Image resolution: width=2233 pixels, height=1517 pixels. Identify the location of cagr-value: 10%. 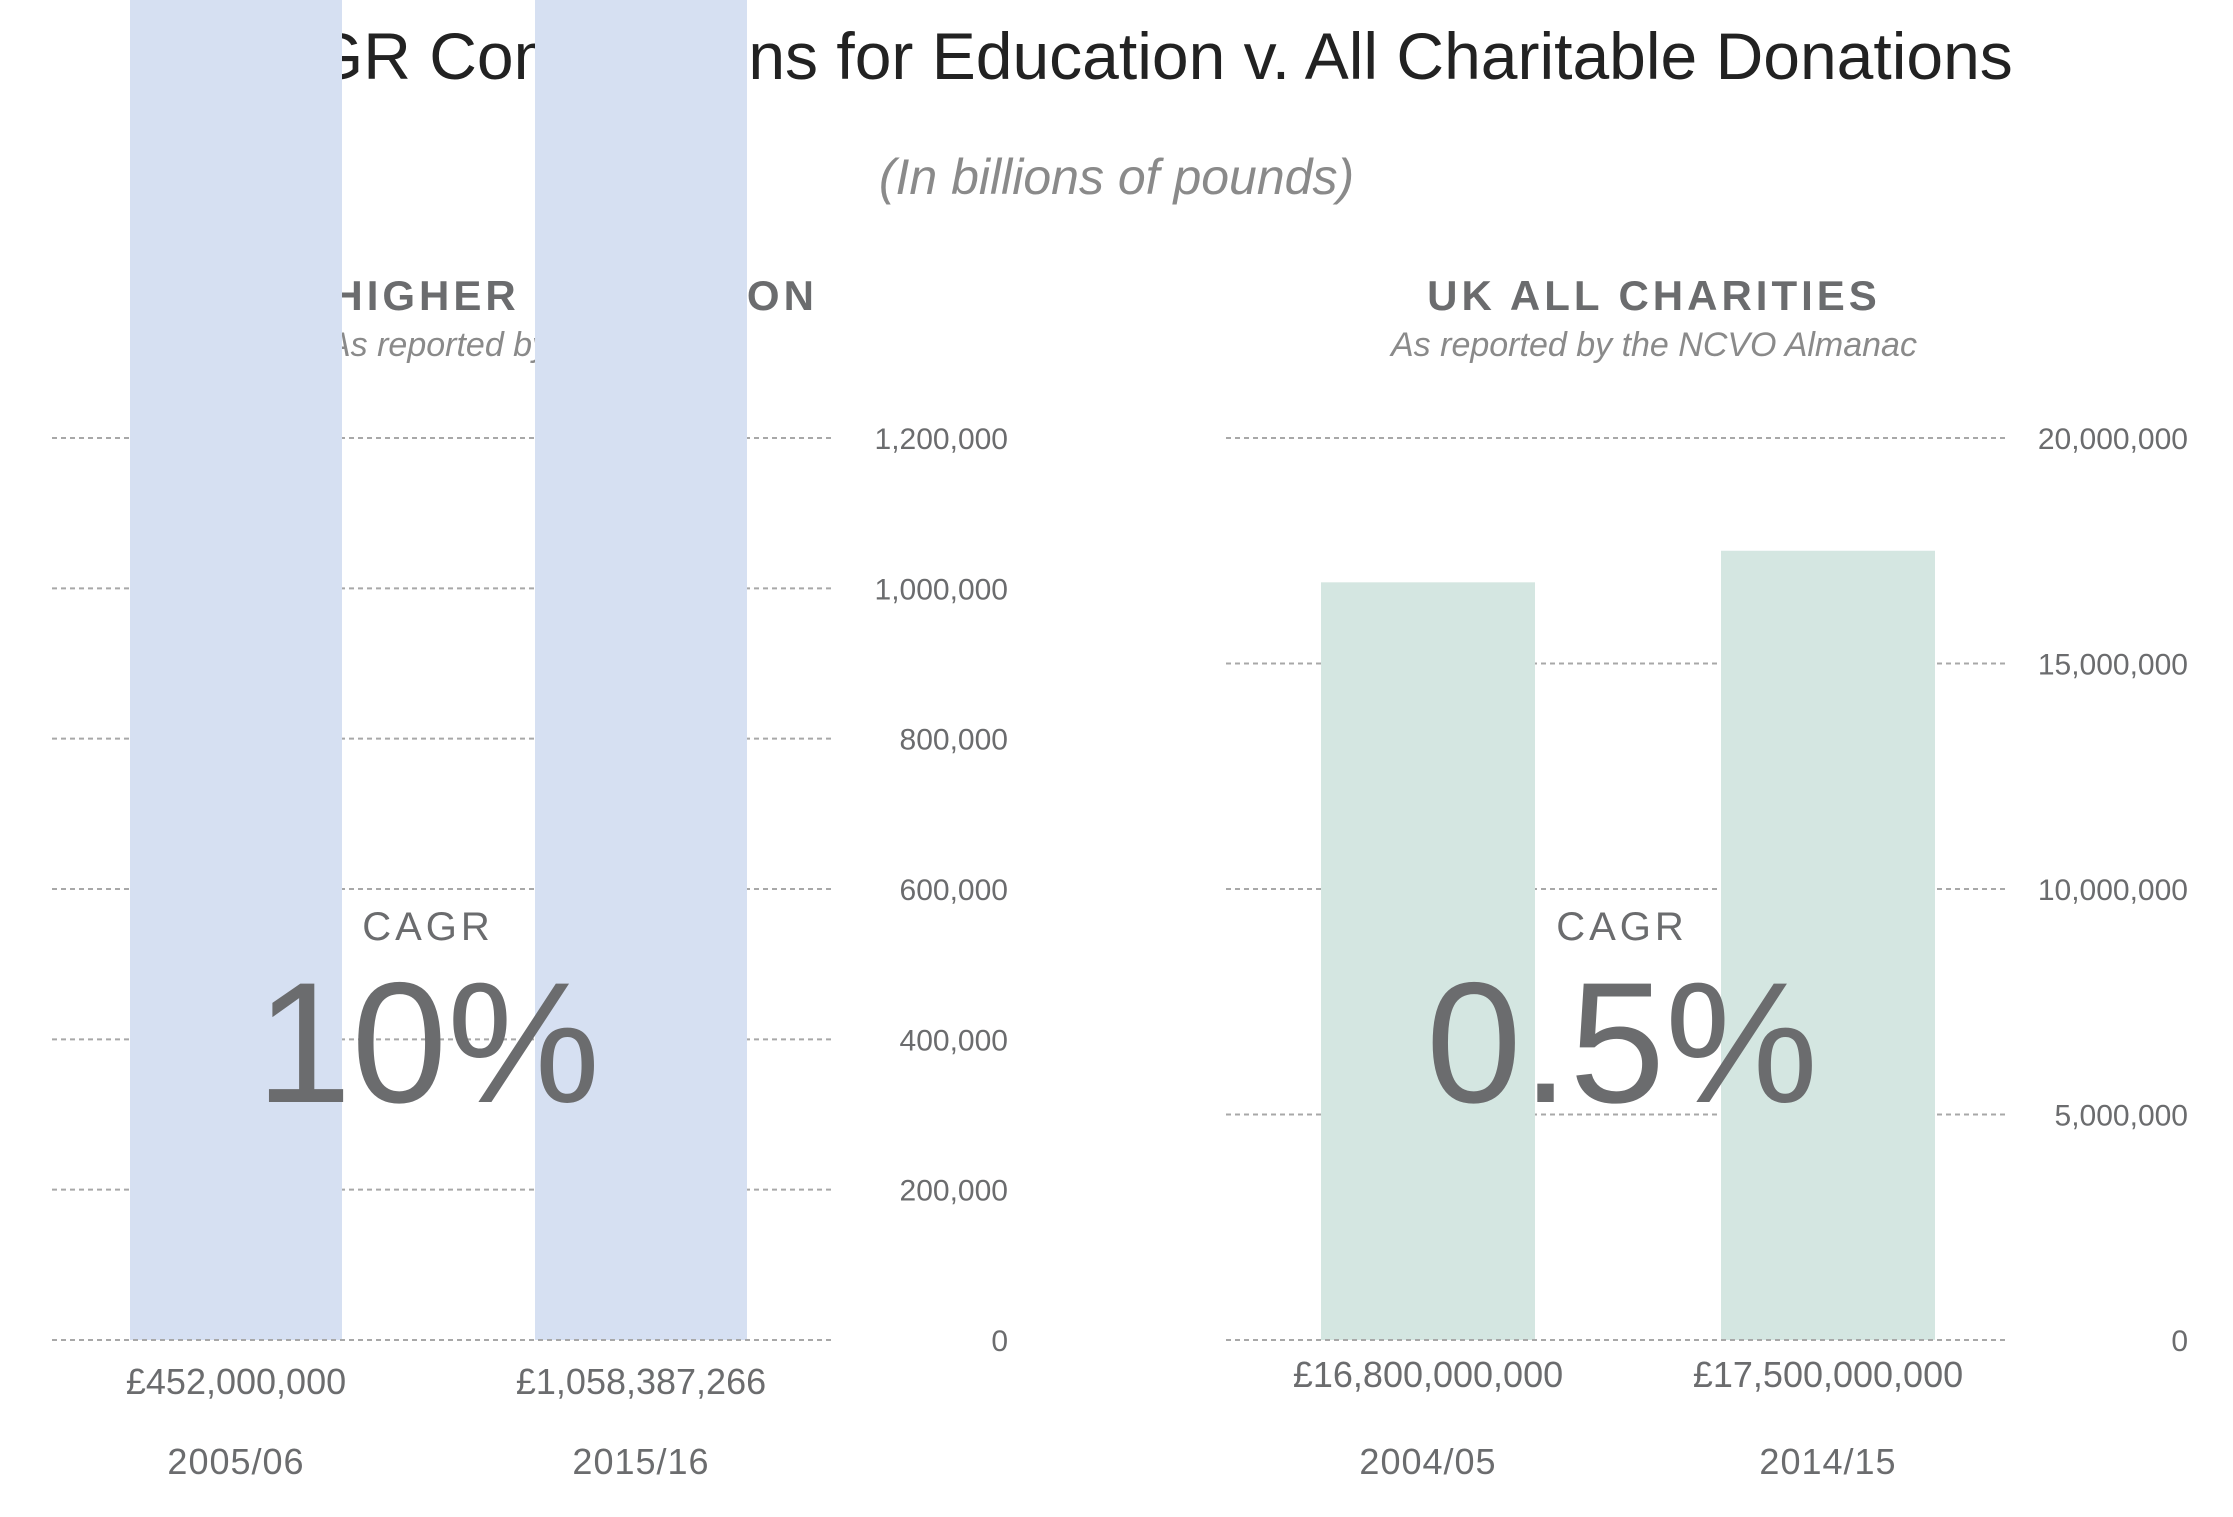
(428, 1043).